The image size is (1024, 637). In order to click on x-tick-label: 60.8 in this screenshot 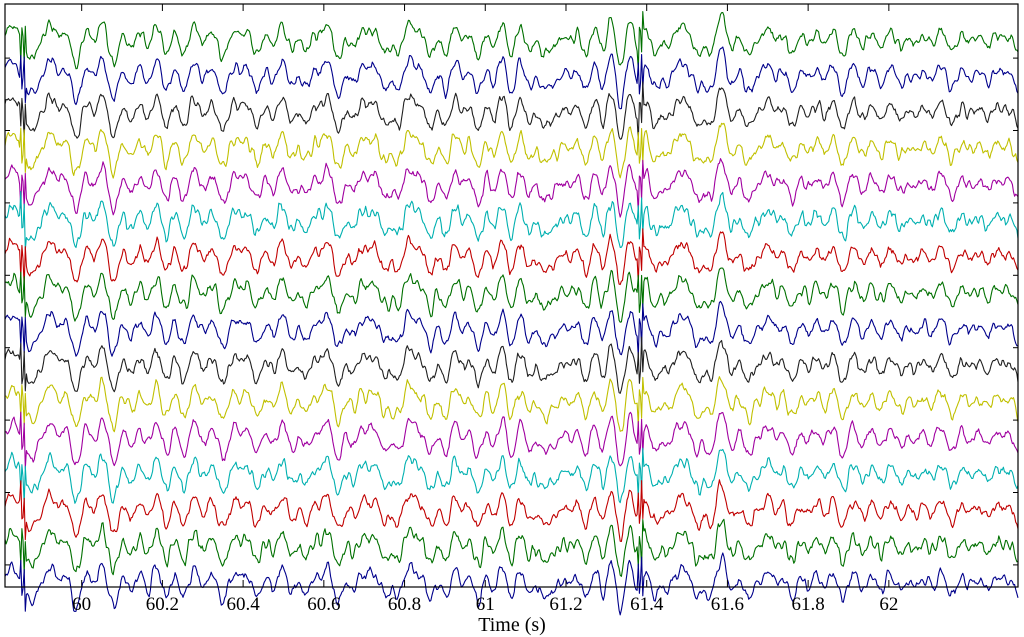, I will do `click(404, 604)`.